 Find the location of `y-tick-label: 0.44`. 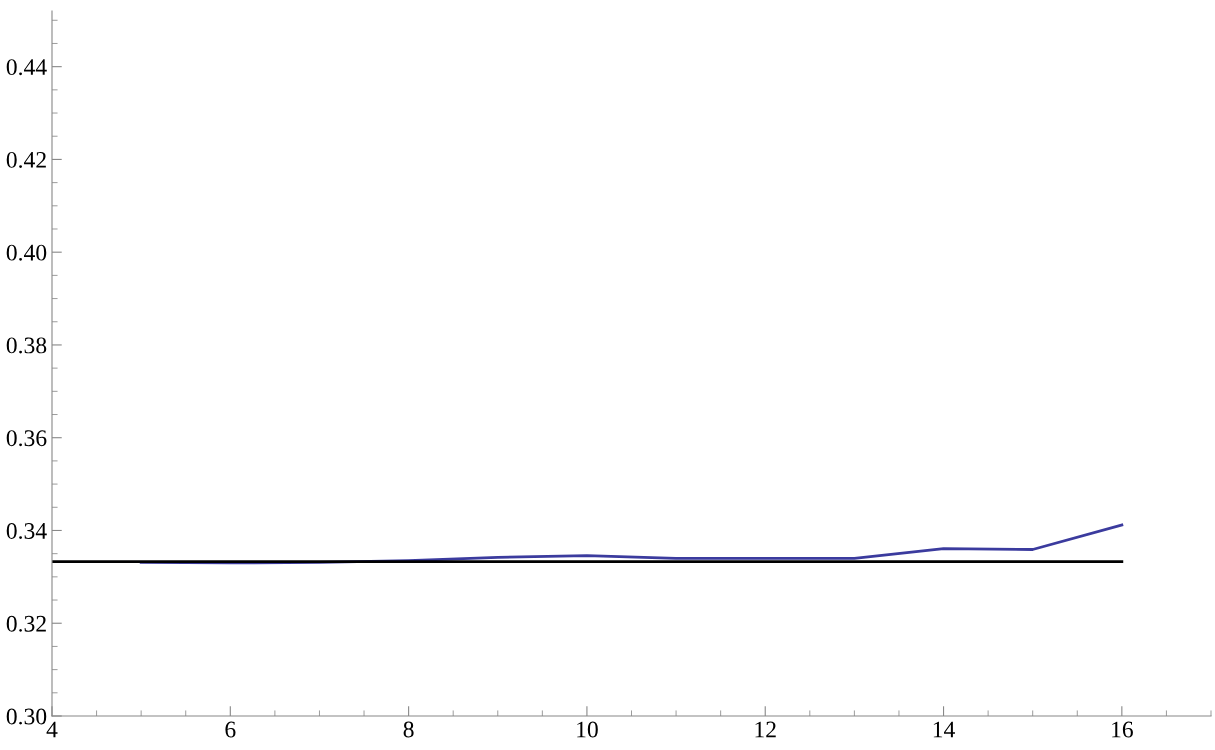

y-tick-label: 0.44 is located at coordinates (26, 67).